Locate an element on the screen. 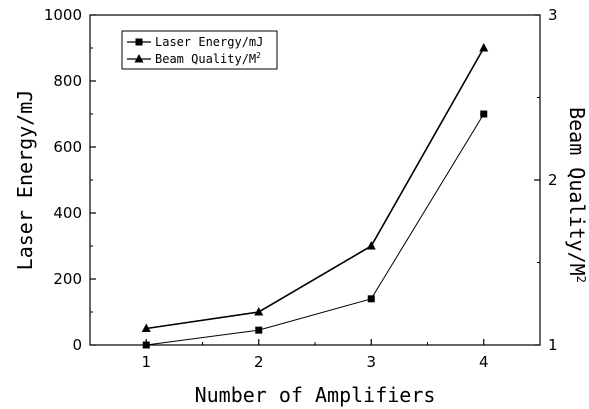 The width and height of the screenshot is (589, 409). y-right-tick-label: 1 is located at coordinates (553, 345).